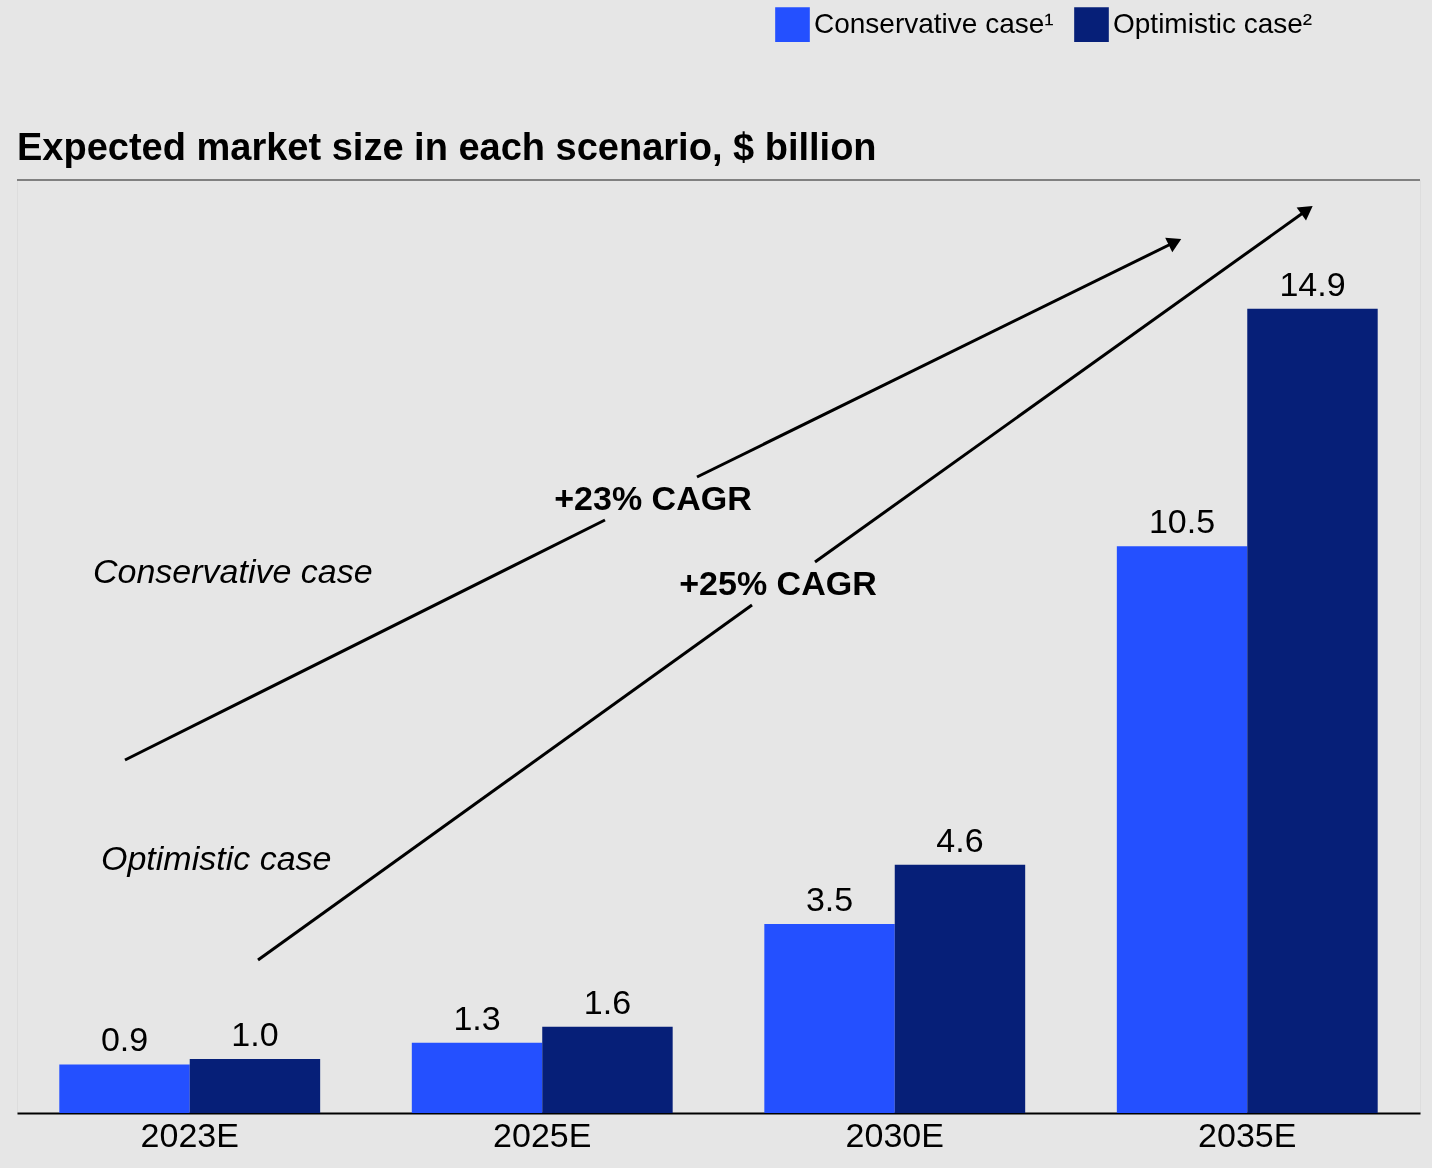 Image resolution: width=1432 pixels, height=1168 pixels. Describe the element at coordinates (189, 1134) in the screenshot. I see `x-tick-label: 2023E` at that location.